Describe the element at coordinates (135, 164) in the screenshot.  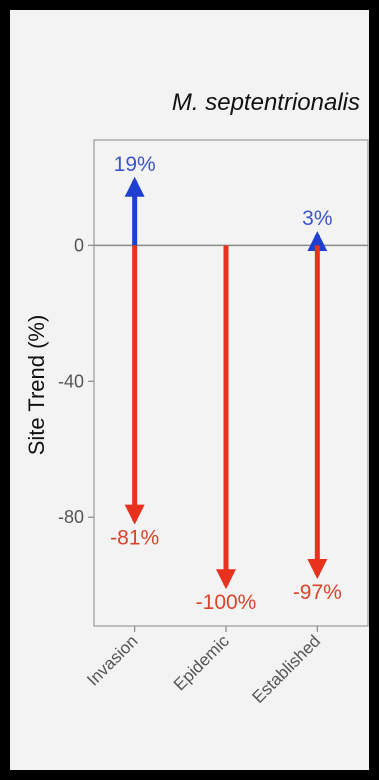
I see `increase-value-label: 19%` at that location.